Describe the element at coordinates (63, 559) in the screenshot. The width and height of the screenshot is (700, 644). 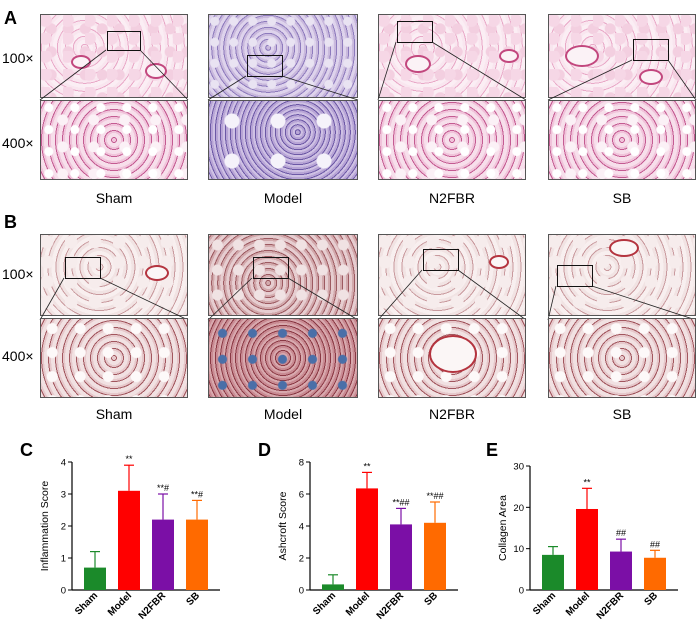
I see `y-tick-label: 1` at that location.